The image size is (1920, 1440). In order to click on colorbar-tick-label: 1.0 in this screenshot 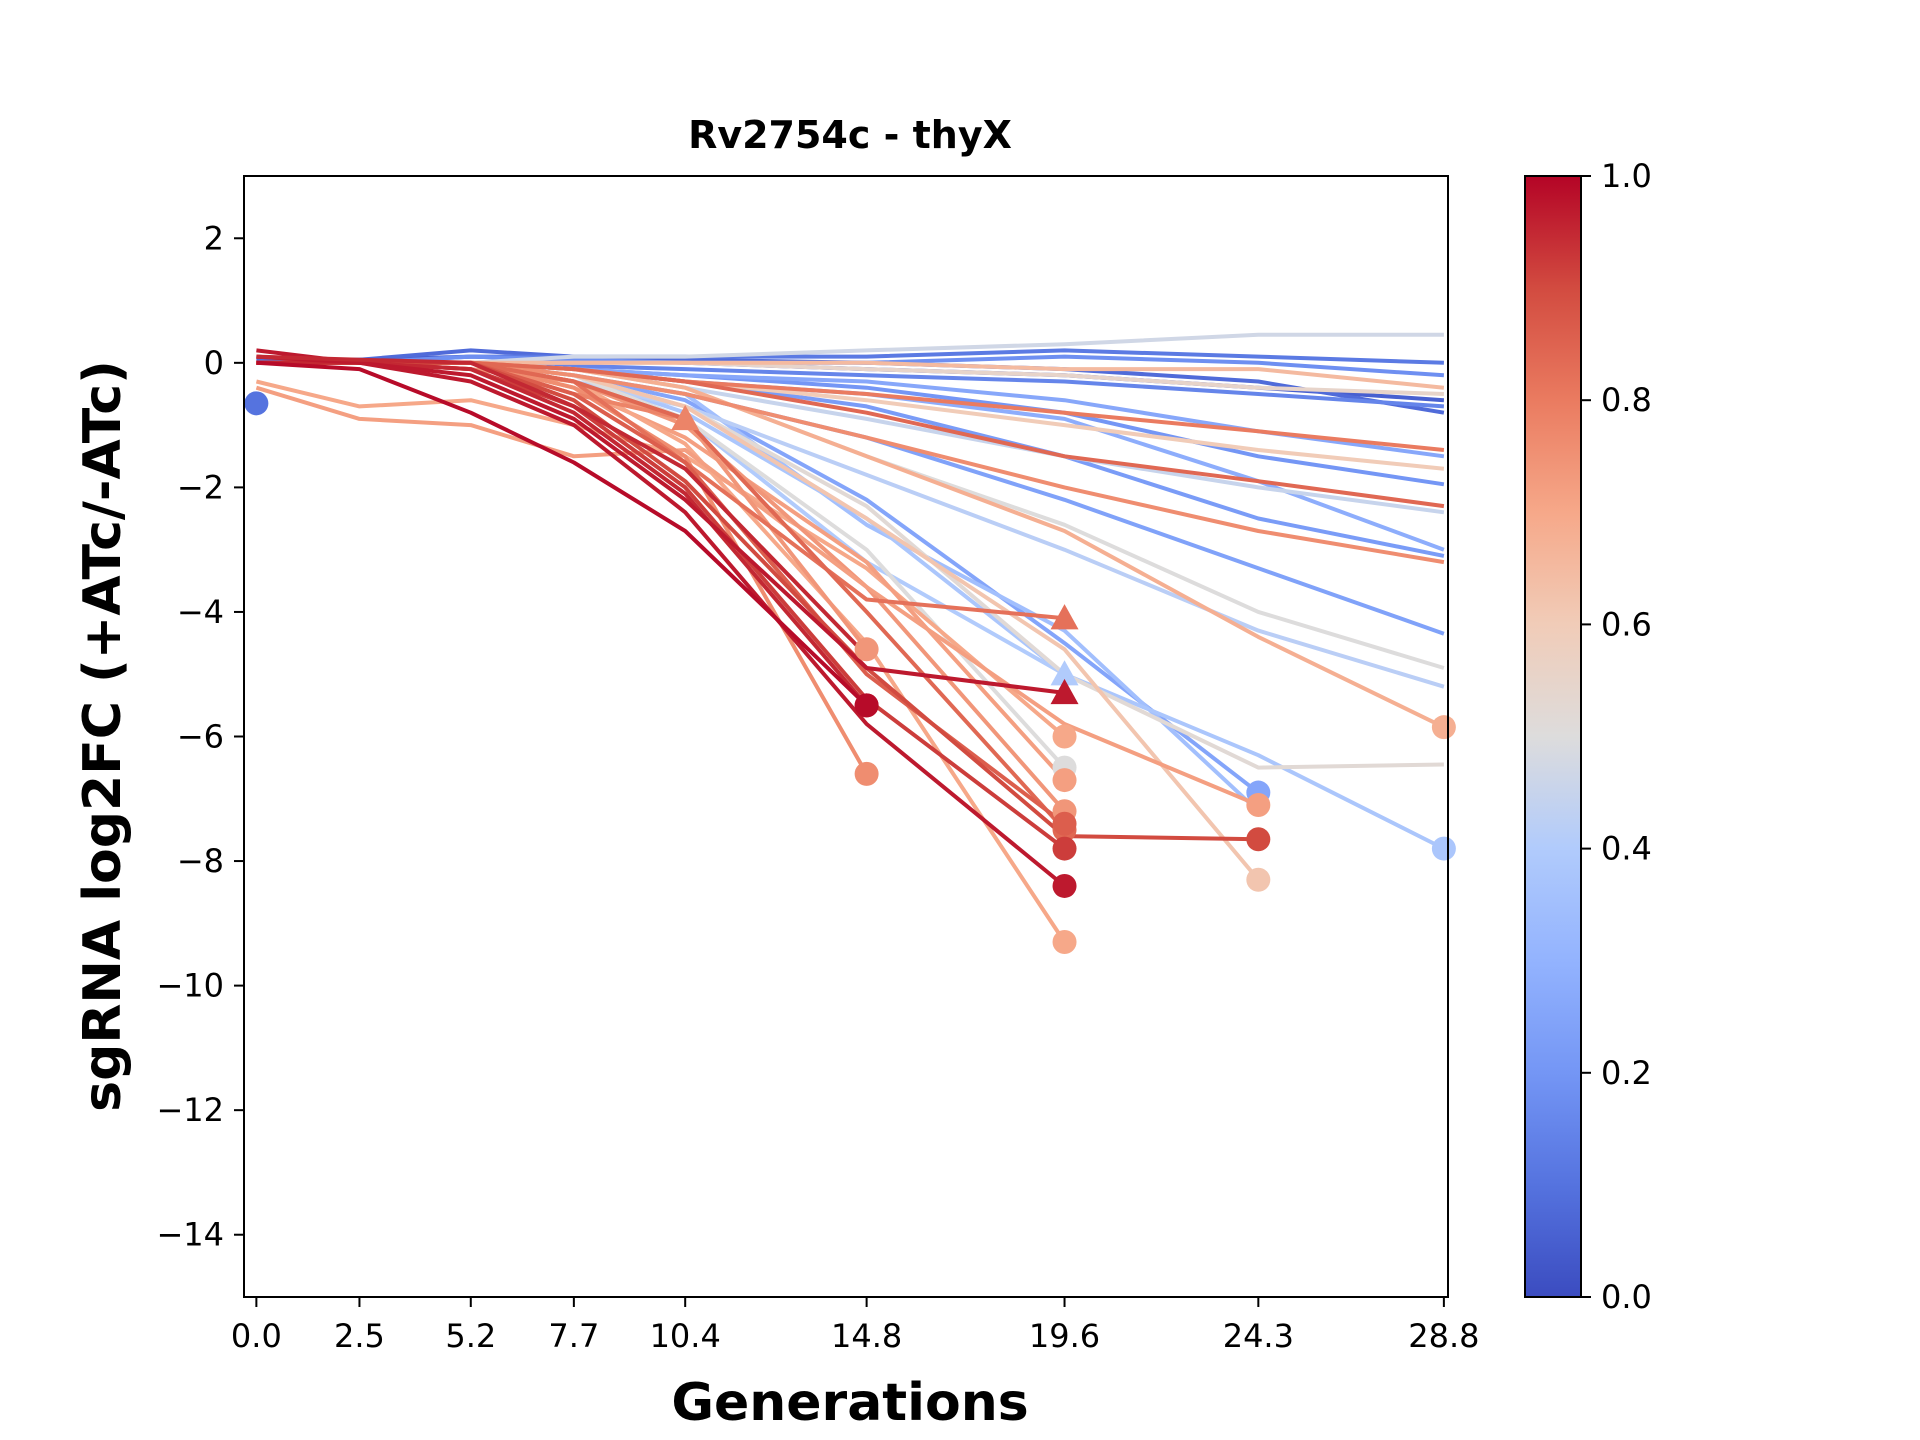, I will do `click(1626, 176)`.